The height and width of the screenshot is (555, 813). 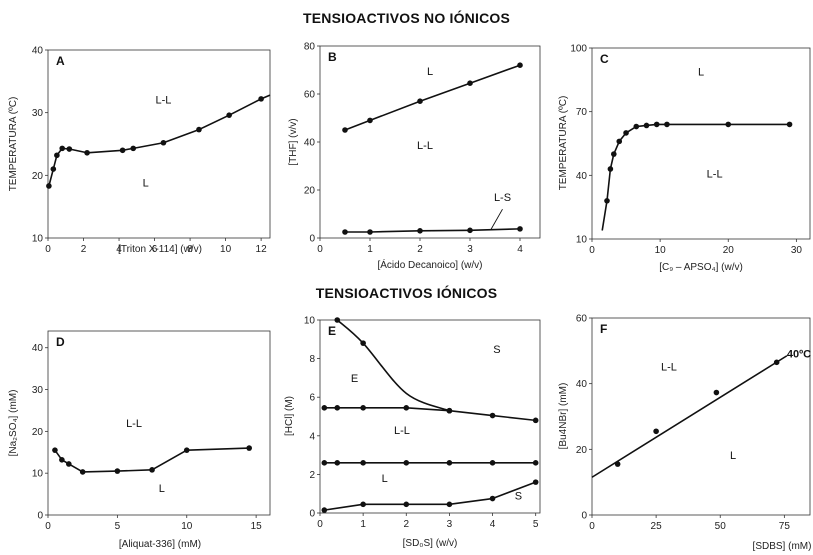 I want to click on x-tick-label: 3, so click(x=450, y=524).